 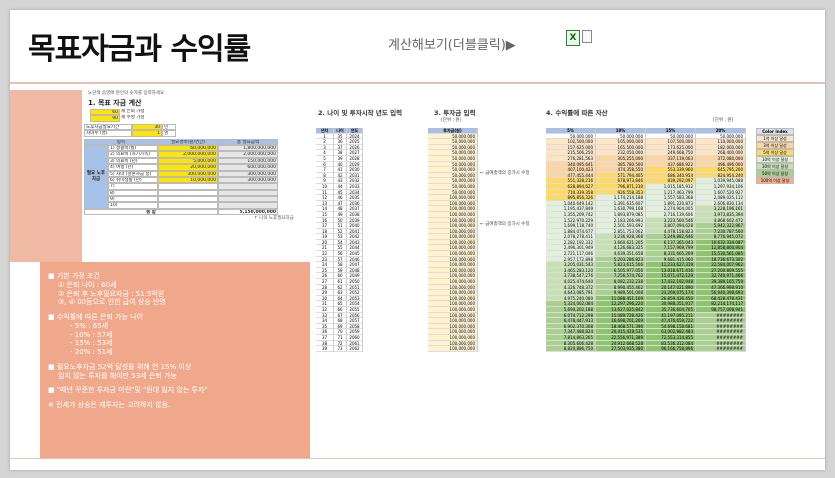 What do you see at coordinates (587, 36) in the screenshot?
I see `document-icon` at bounding box center [587, 36].